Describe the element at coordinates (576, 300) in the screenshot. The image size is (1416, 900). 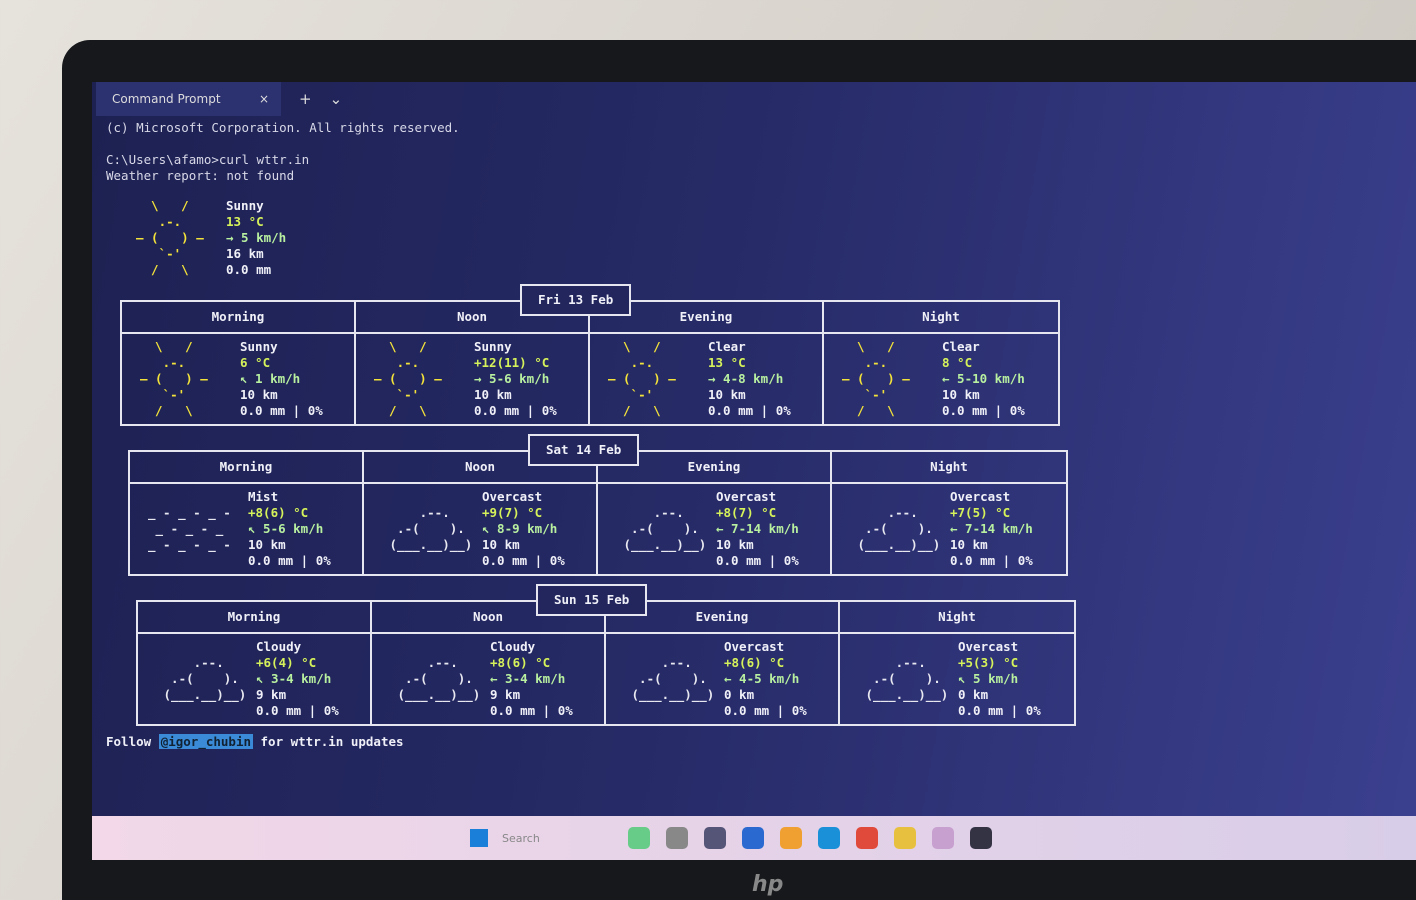
I see `day-label: Fri 13 Feb` at that location.